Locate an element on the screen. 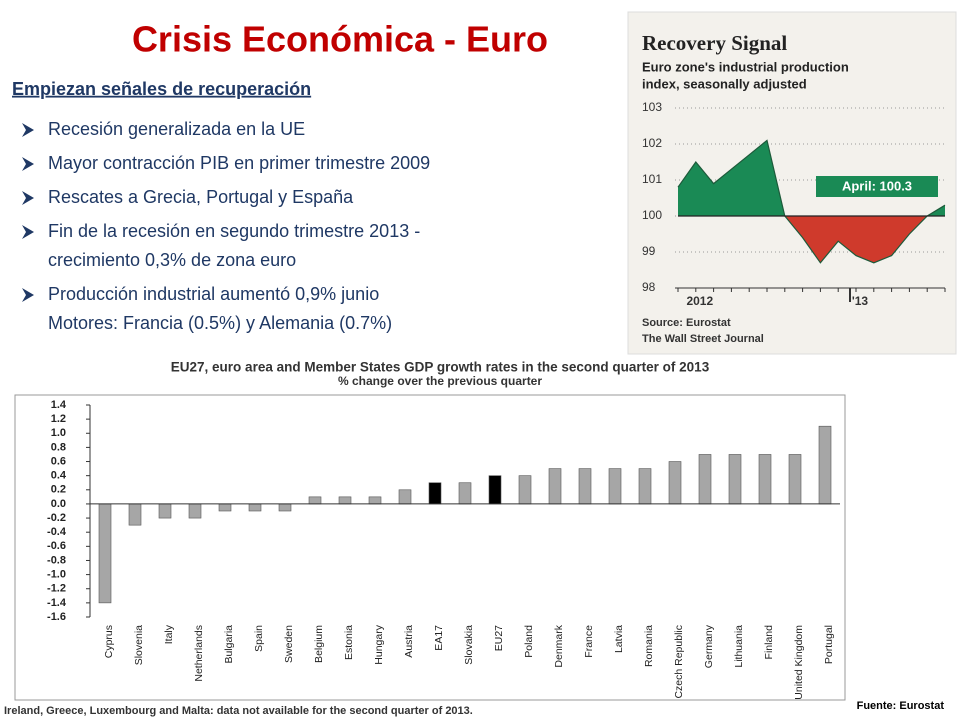  area-below is located at coordinates (811, 239).